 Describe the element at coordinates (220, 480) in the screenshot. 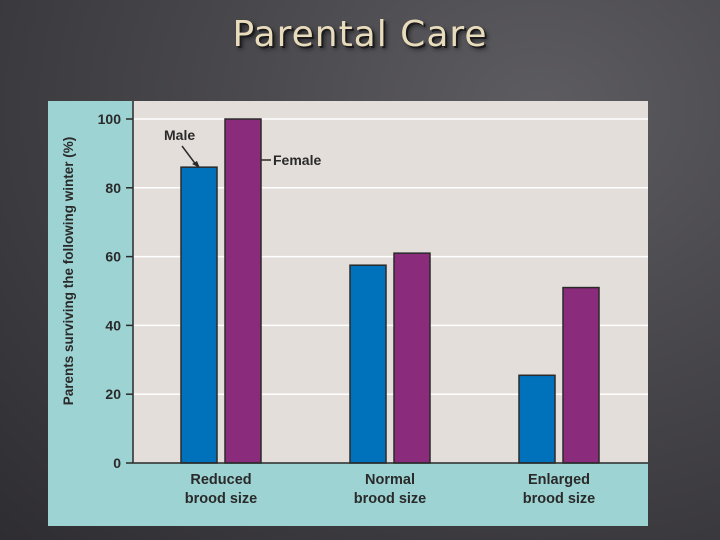

I see `x-category-label: Reduced` at that location.